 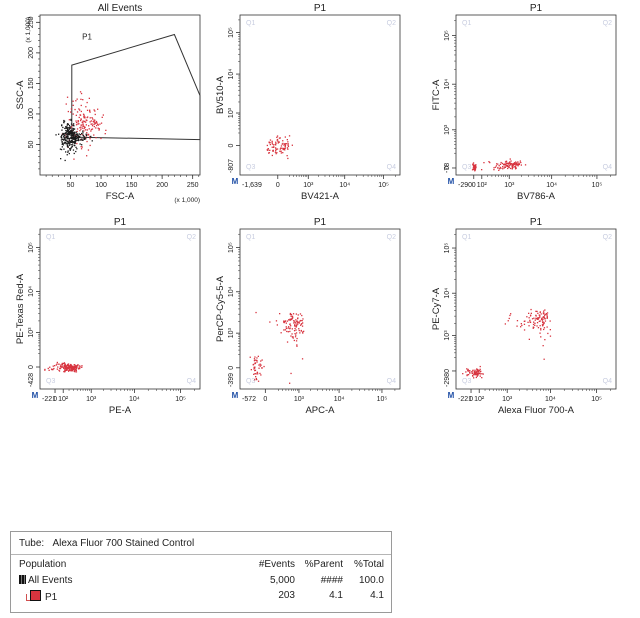 What do you see at coordinates (136, 87) in the screenshot?
I see `plot1-gate-polygon` at bounding box center [136, 87].